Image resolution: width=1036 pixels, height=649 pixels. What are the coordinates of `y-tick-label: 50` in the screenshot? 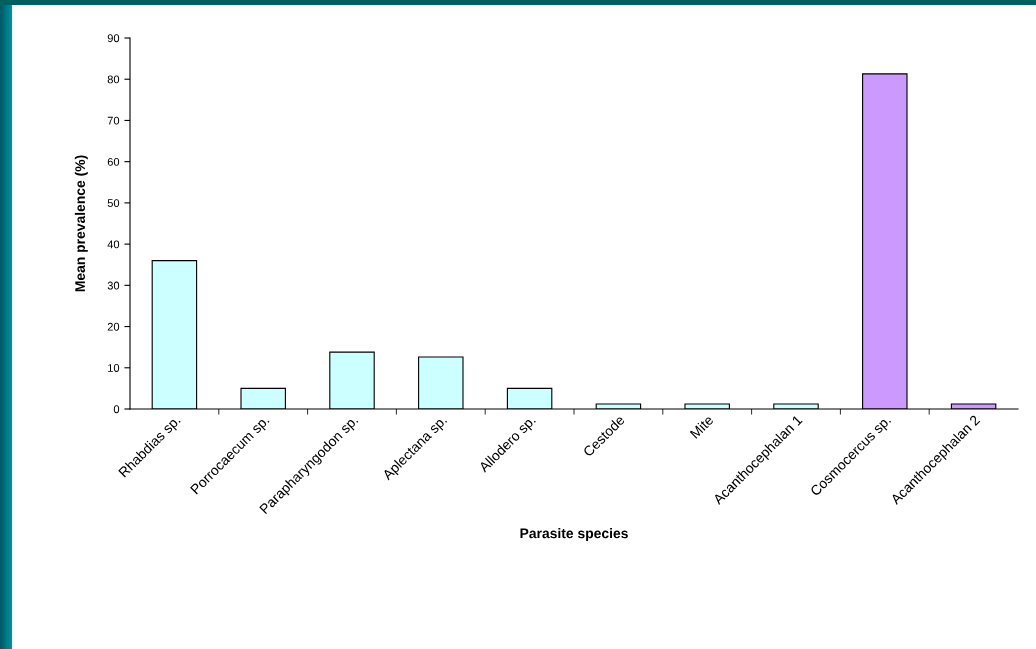 It's located at (113, 203).